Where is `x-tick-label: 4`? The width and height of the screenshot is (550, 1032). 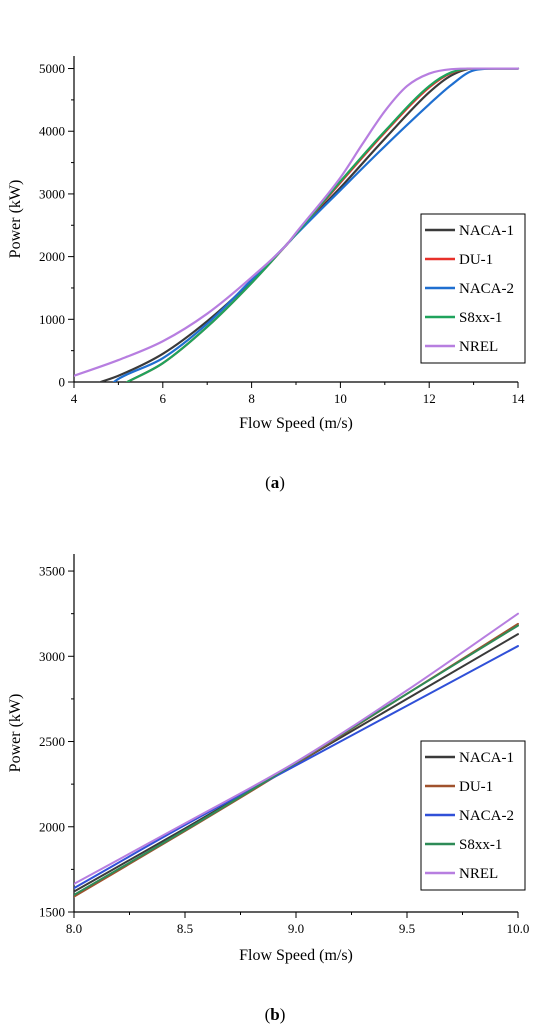
x-tick-label: 4 is located at coordinates (74, 398).